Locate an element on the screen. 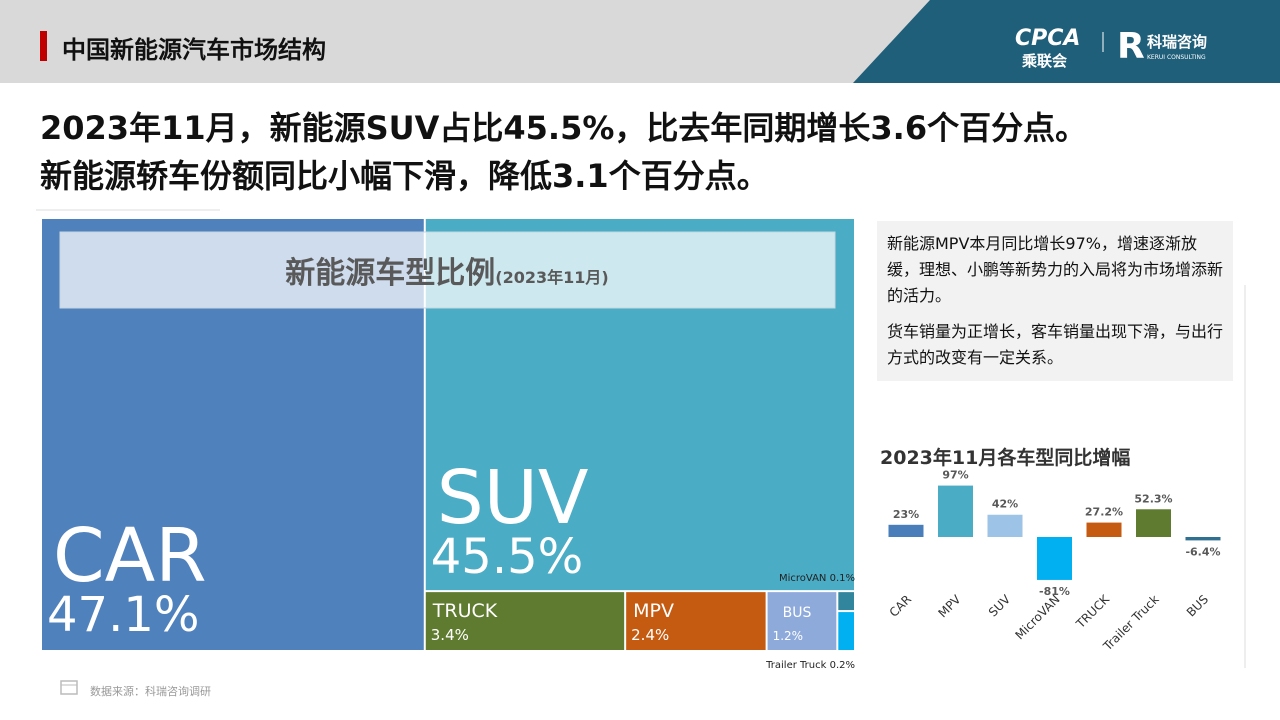  data-label: 27.2% is located at coordinates (1104, 512).